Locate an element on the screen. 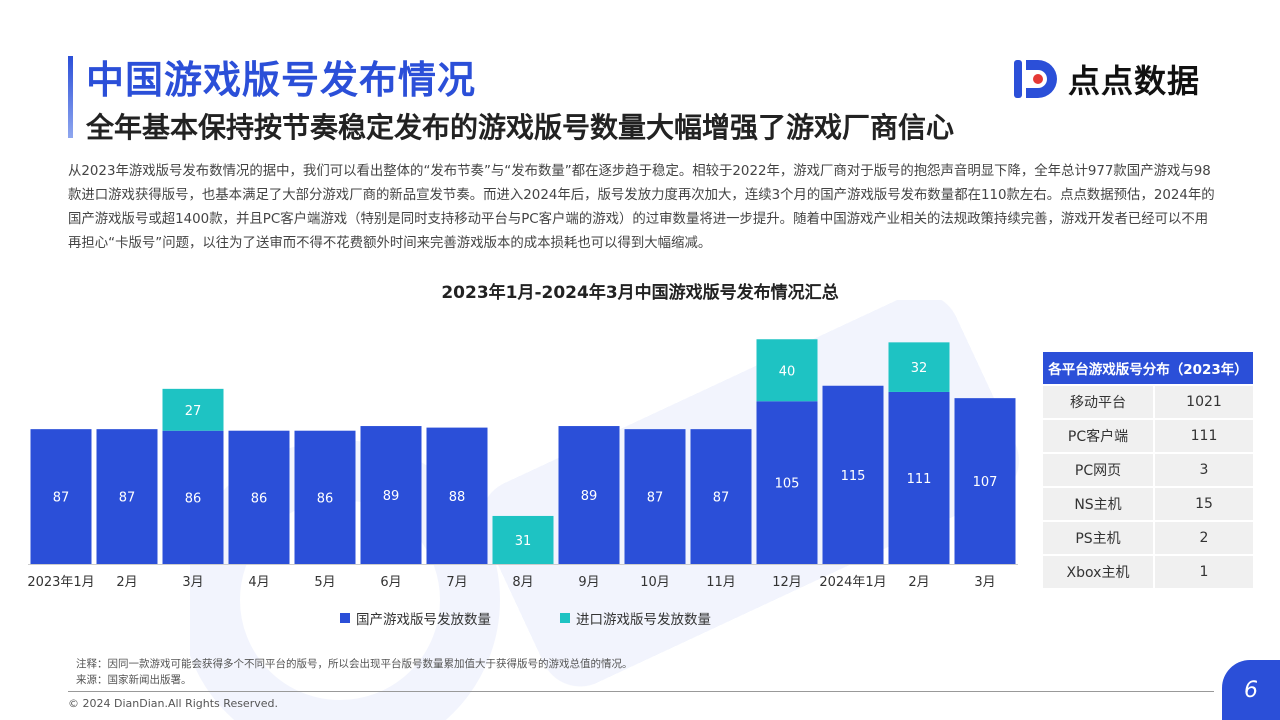 The width and height of the screenshot is (1280, 720). chart-title: 2023年1月-2024年3月中国游戏版号发布情况汇总 is located at coordinates (640, 293).